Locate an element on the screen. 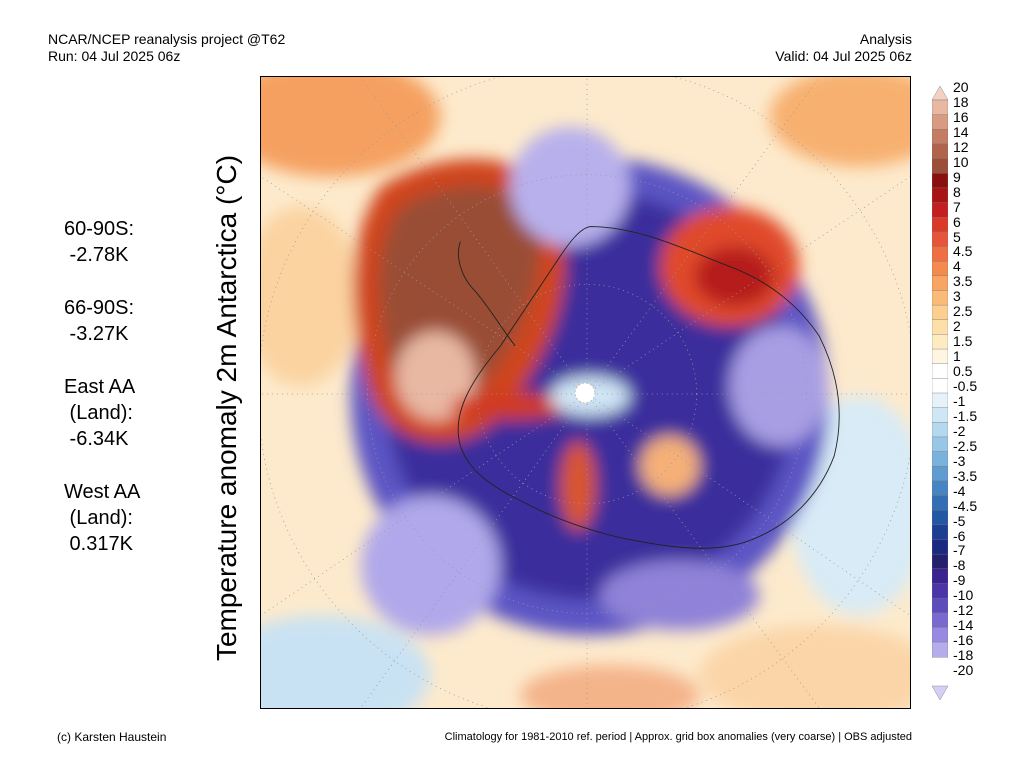 This screenshot has width=1024, height=768. stat-block: East AA (Land): -6.34K is located at coordinates (102, 413).